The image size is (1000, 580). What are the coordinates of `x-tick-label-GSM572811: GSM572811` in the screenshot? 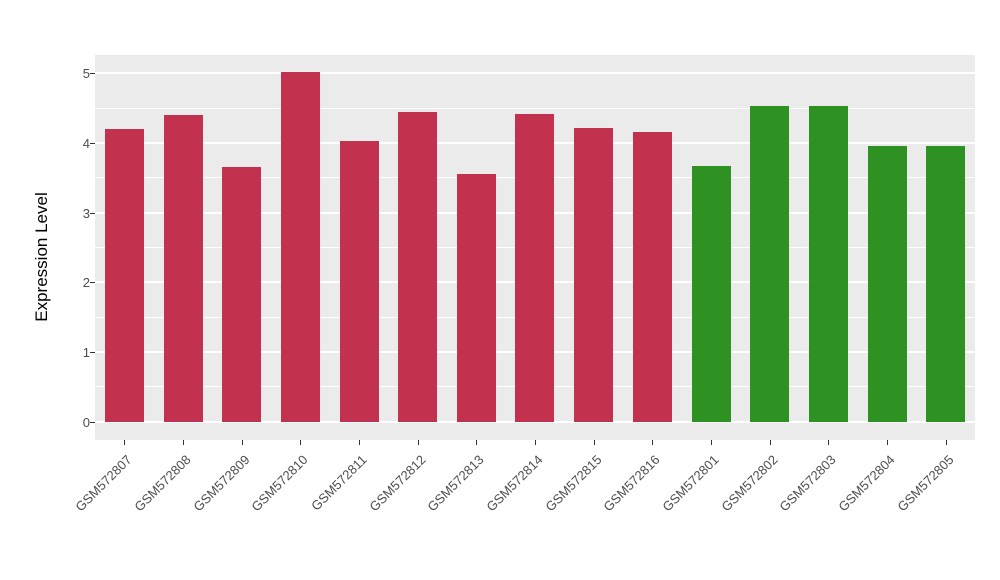 It's located at (339, 483).